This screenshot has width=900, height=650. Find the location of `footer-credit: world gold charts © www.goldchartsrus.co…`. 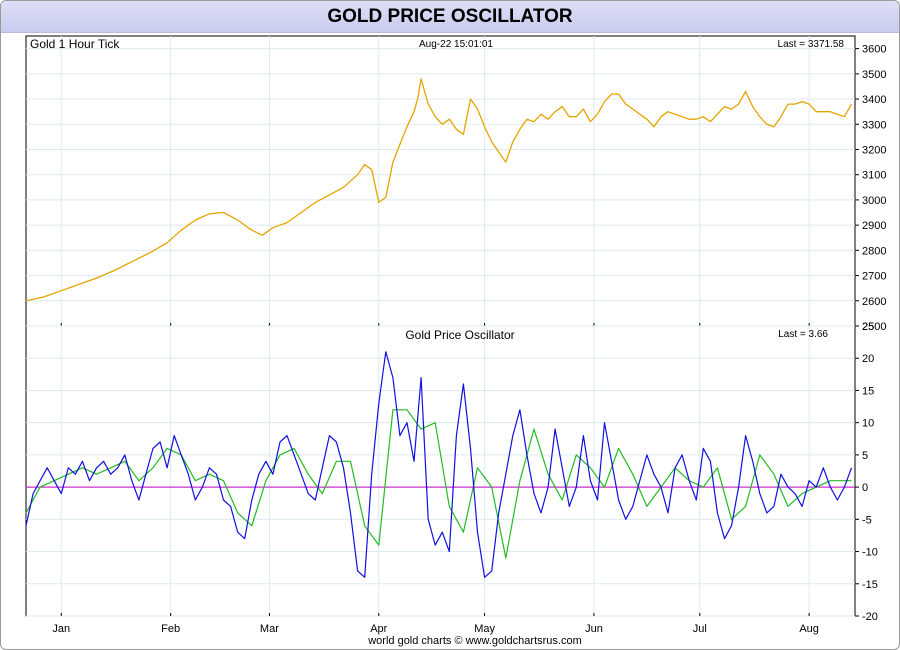

footer-credit: world gold charts © www.goldchartsrus.co… is located at coordinates (474, 641).